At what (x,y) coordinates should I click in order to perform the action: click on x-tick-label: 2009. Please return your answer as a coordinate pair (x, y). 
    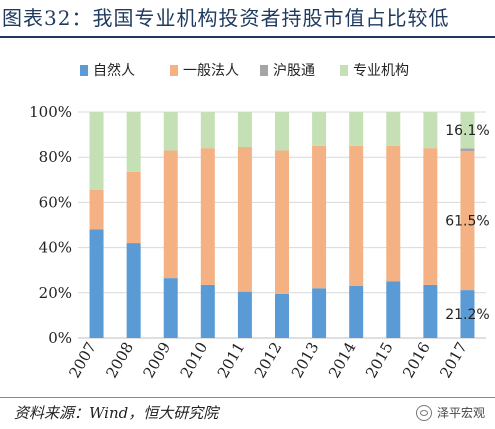
    Looking at the image, I should click on (157, 360).